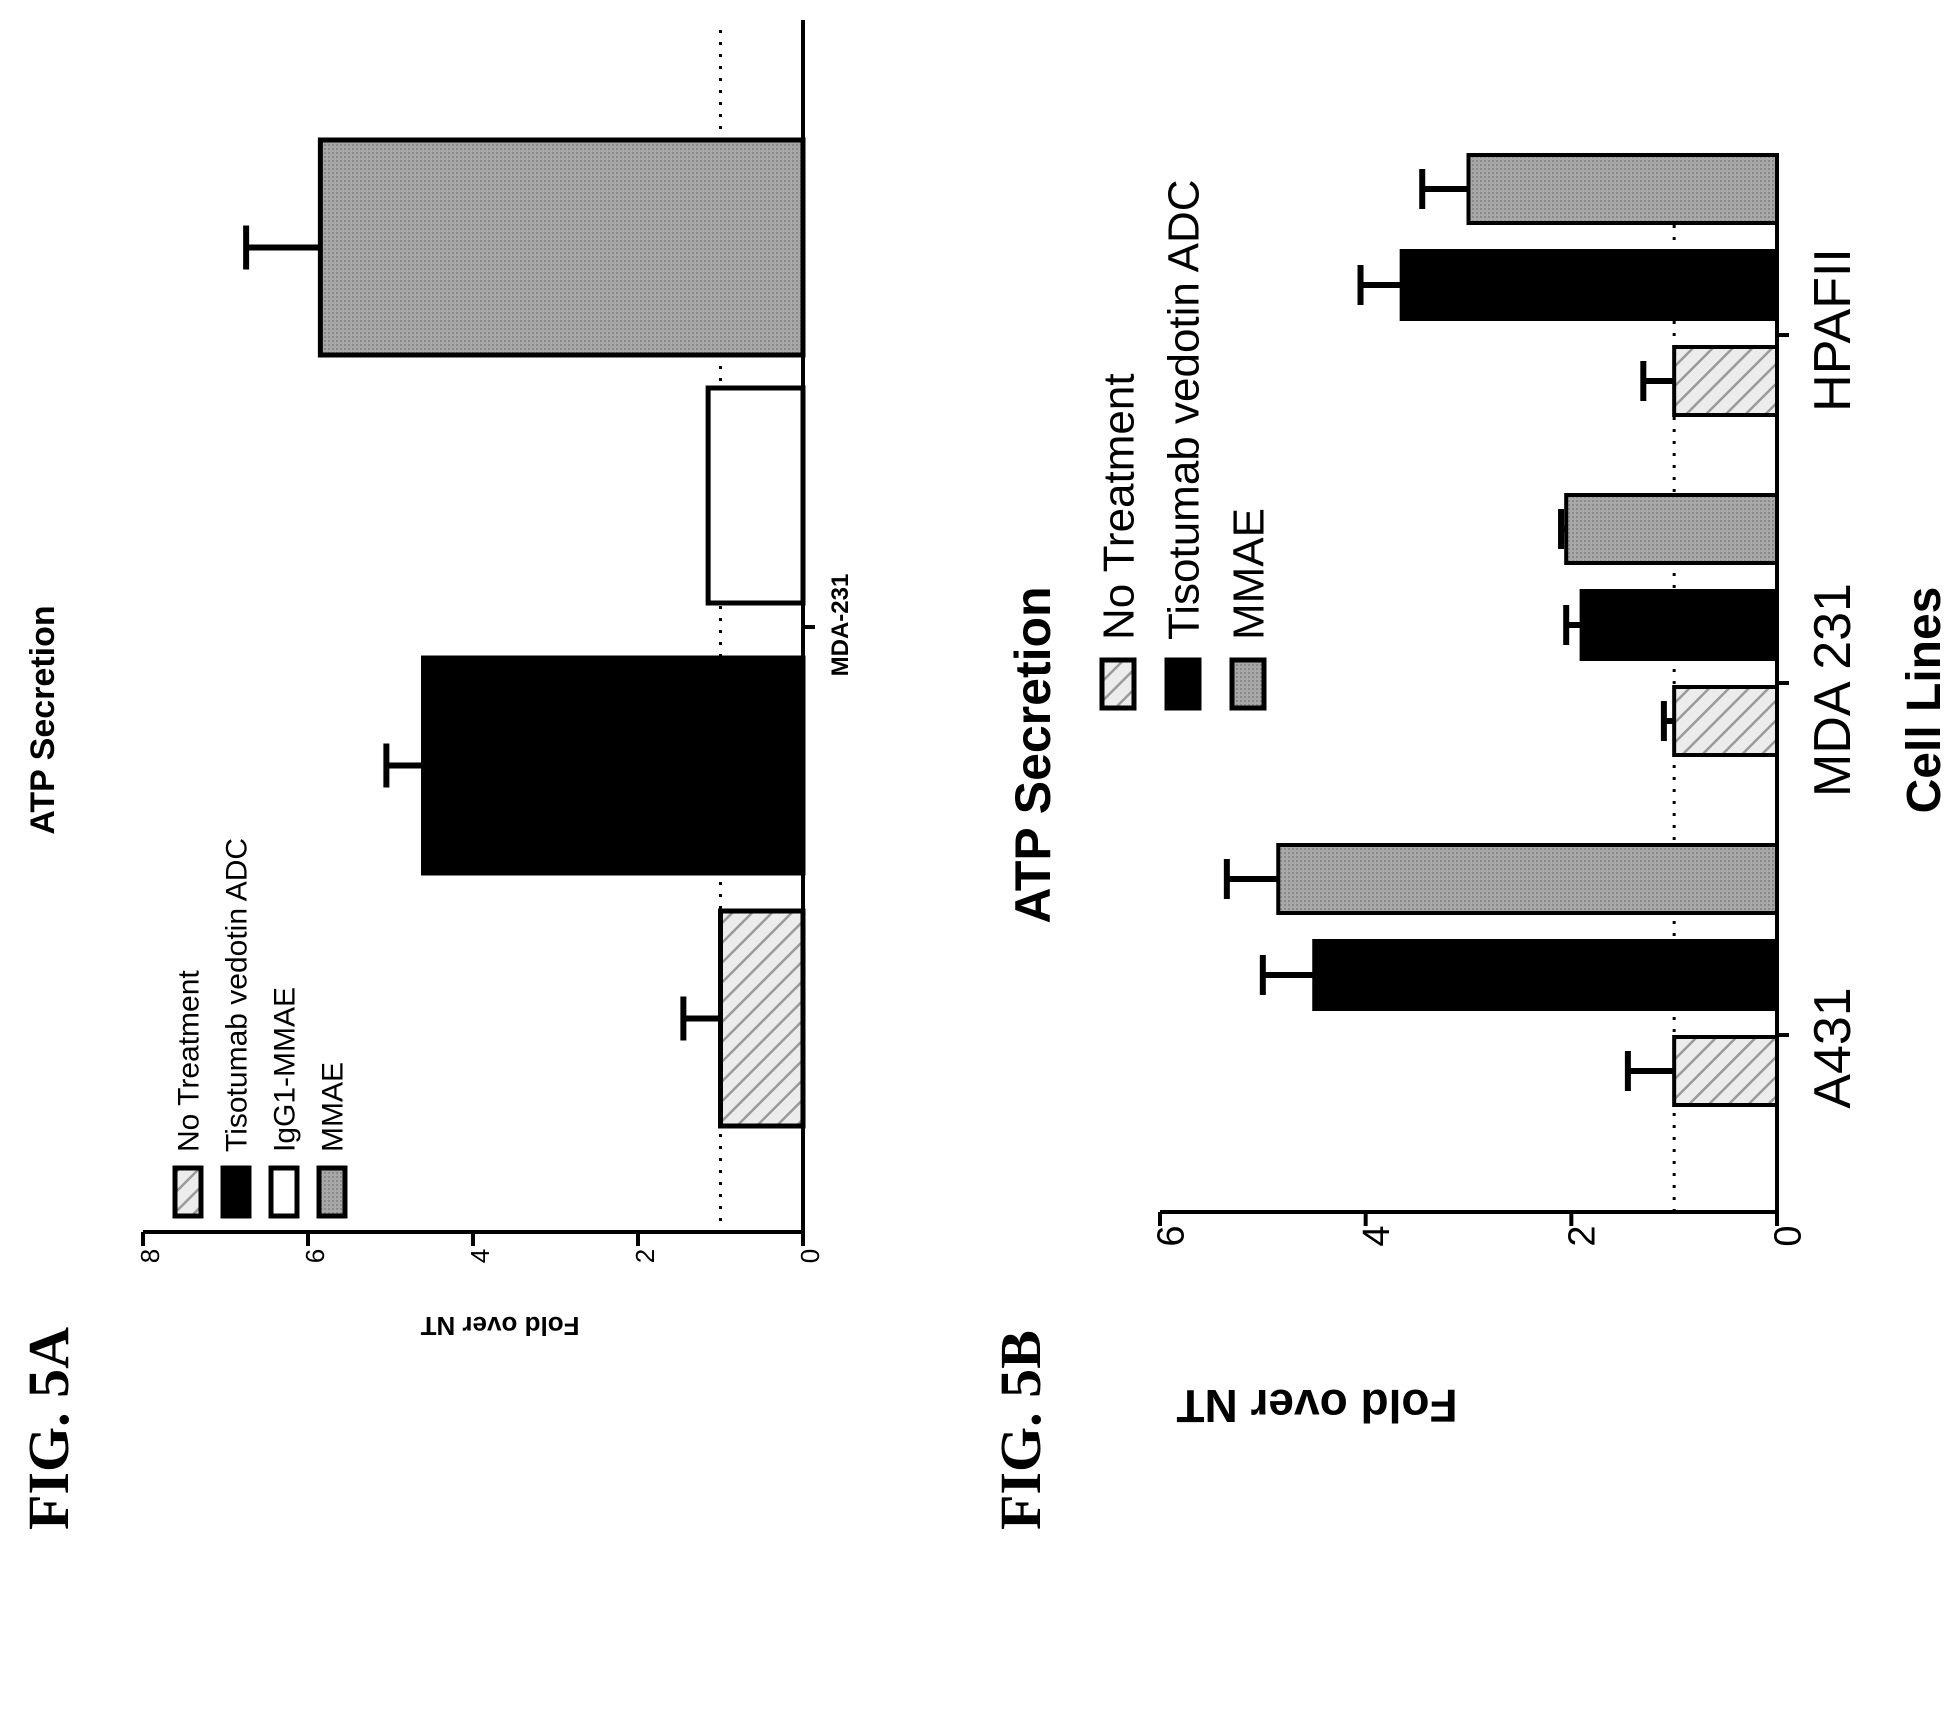 The width and height of the screenshot is (1957, 1726). Describe the element at coordinates (1118, 506) in the screenshot. I see `chart-b-legend-label-no-treatment: No Treatment` at that location.